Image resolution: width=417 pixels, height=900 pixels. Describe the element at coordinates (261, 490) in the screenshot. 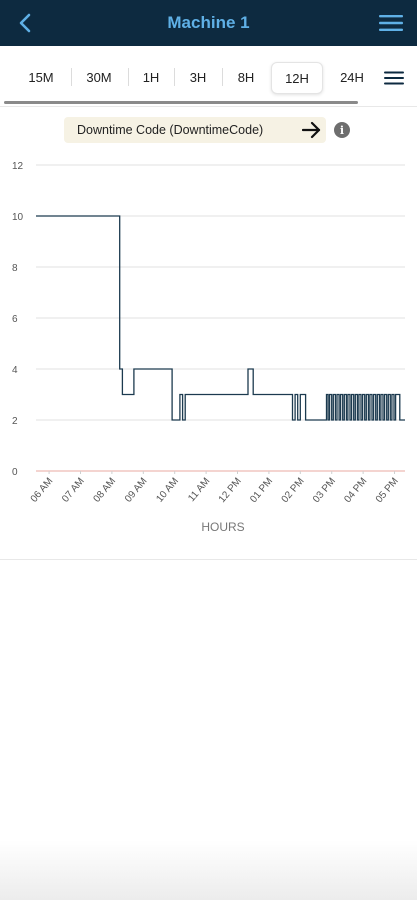

I see `x-tick-label: 01 PM` at that location.